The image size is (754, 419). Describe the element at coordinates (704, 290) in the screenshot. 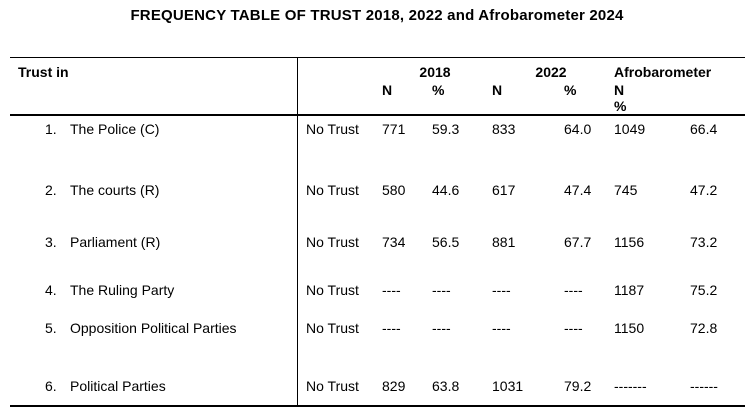

I see `cell-afro-pct: 75.2` at that location.